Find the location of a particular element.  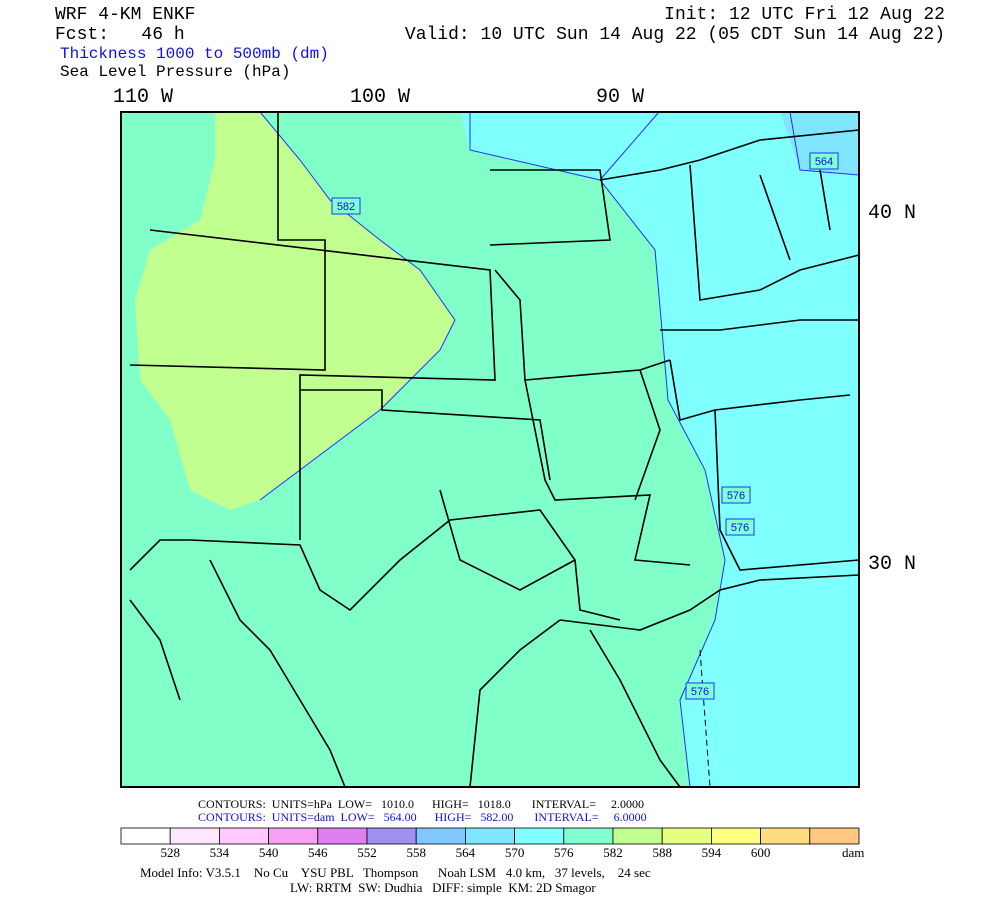

longitude-label: 100 W is located at coordinates (380, 97).